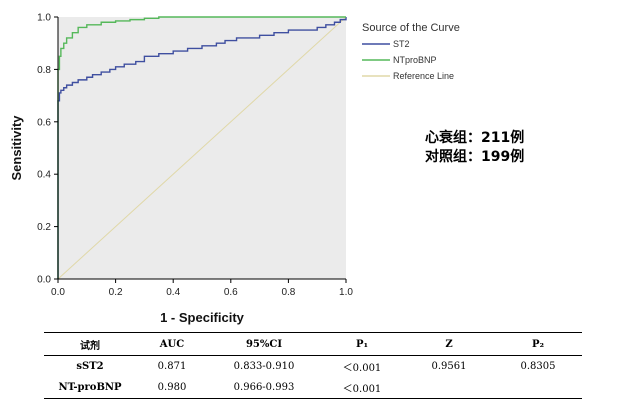 Image resolution: width=623 pixels, height=412 pixels. What do you see at coordinates (16, 148) in the screenshot?
I see `y-axis-title: Sensitivity` at bounding box center [16, 148].